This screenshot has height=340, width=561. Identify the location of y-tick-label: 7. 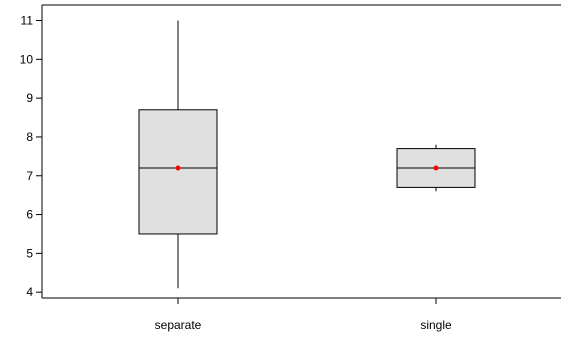
(29, 176).